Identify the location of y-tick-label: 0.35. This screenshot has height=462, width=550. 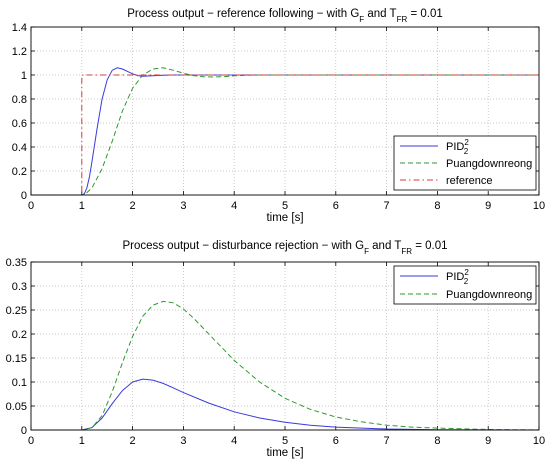
(16, 263).